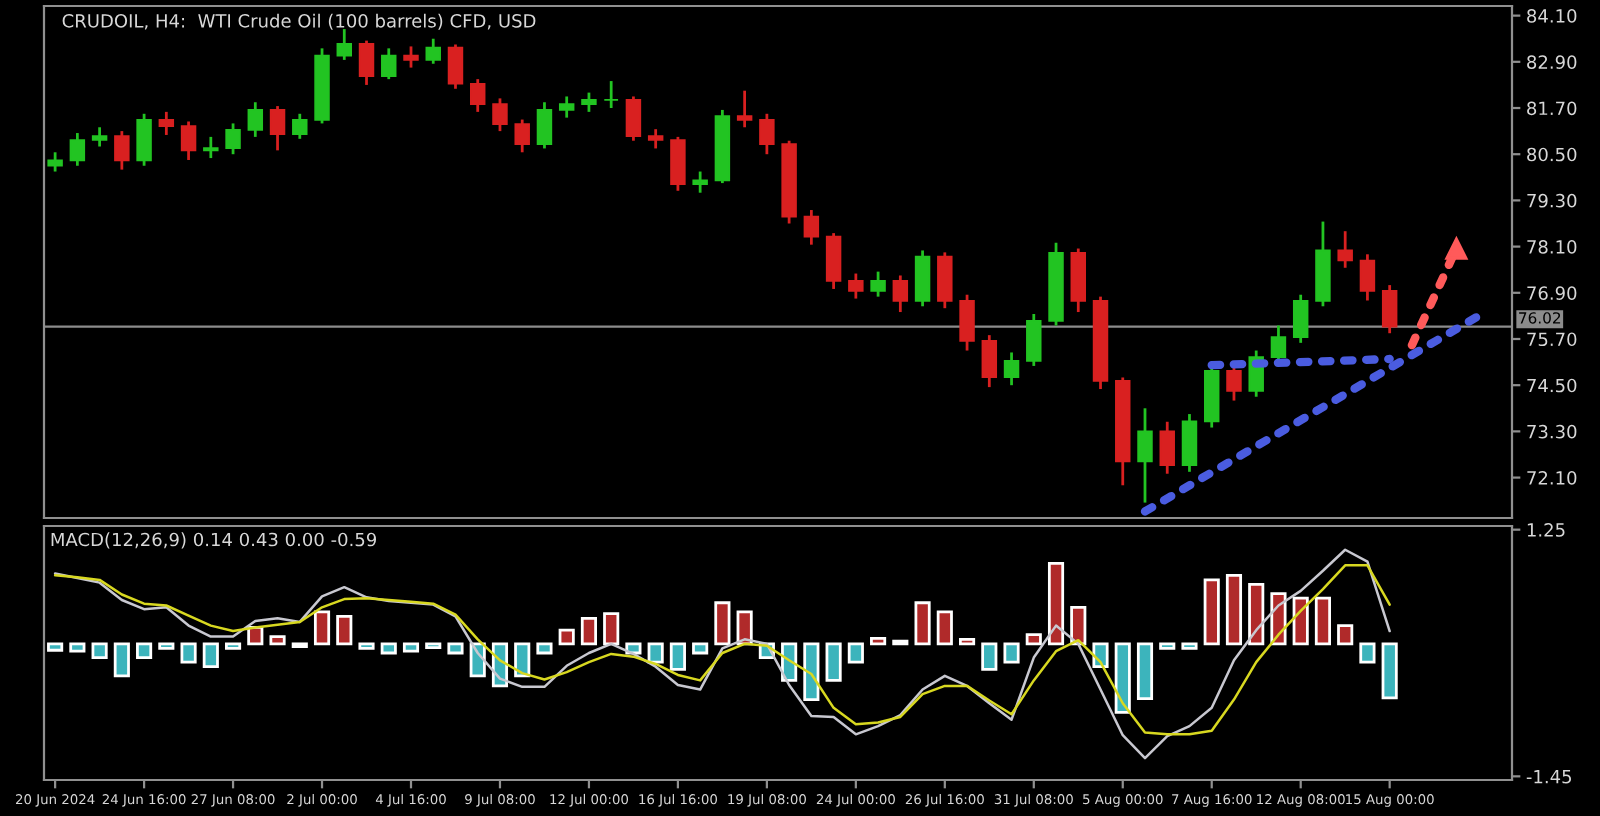 The image size is (1600, 816). I want to click on y-tick-label: 74.50, so click(1552, 385).